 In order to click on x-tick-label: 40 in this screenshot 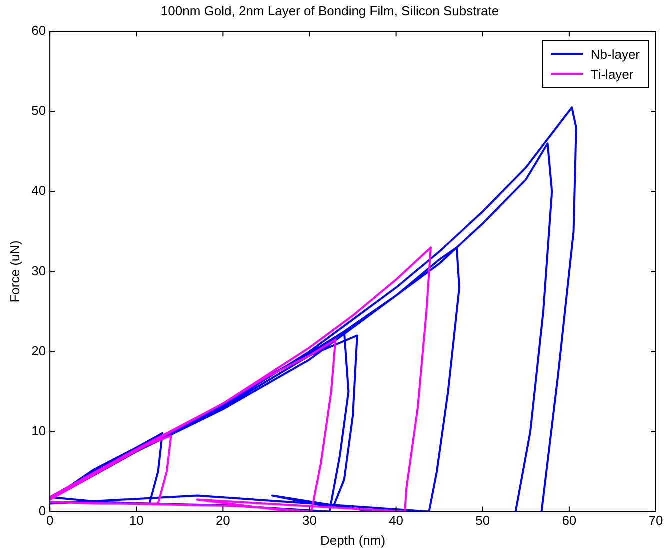, I will do `click(396, 520)`.